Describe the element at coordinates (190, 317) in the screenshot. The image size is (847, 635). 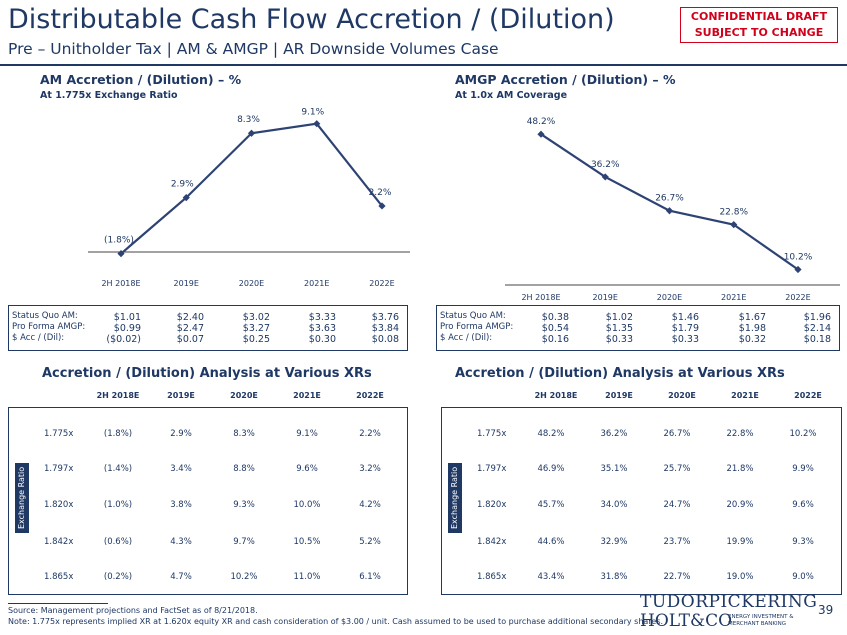
I see `summary-value: $2.40` at that location.